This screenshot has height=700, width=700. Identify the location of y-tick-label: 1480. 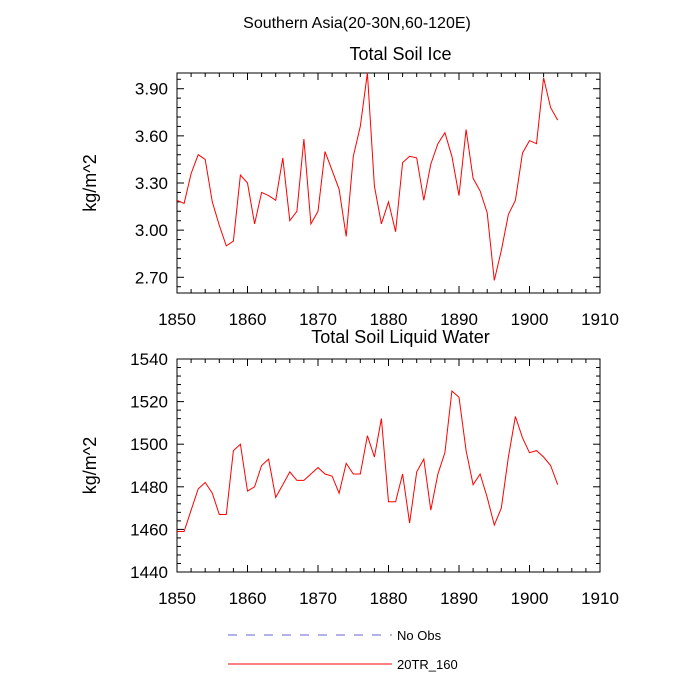
(149, 487).